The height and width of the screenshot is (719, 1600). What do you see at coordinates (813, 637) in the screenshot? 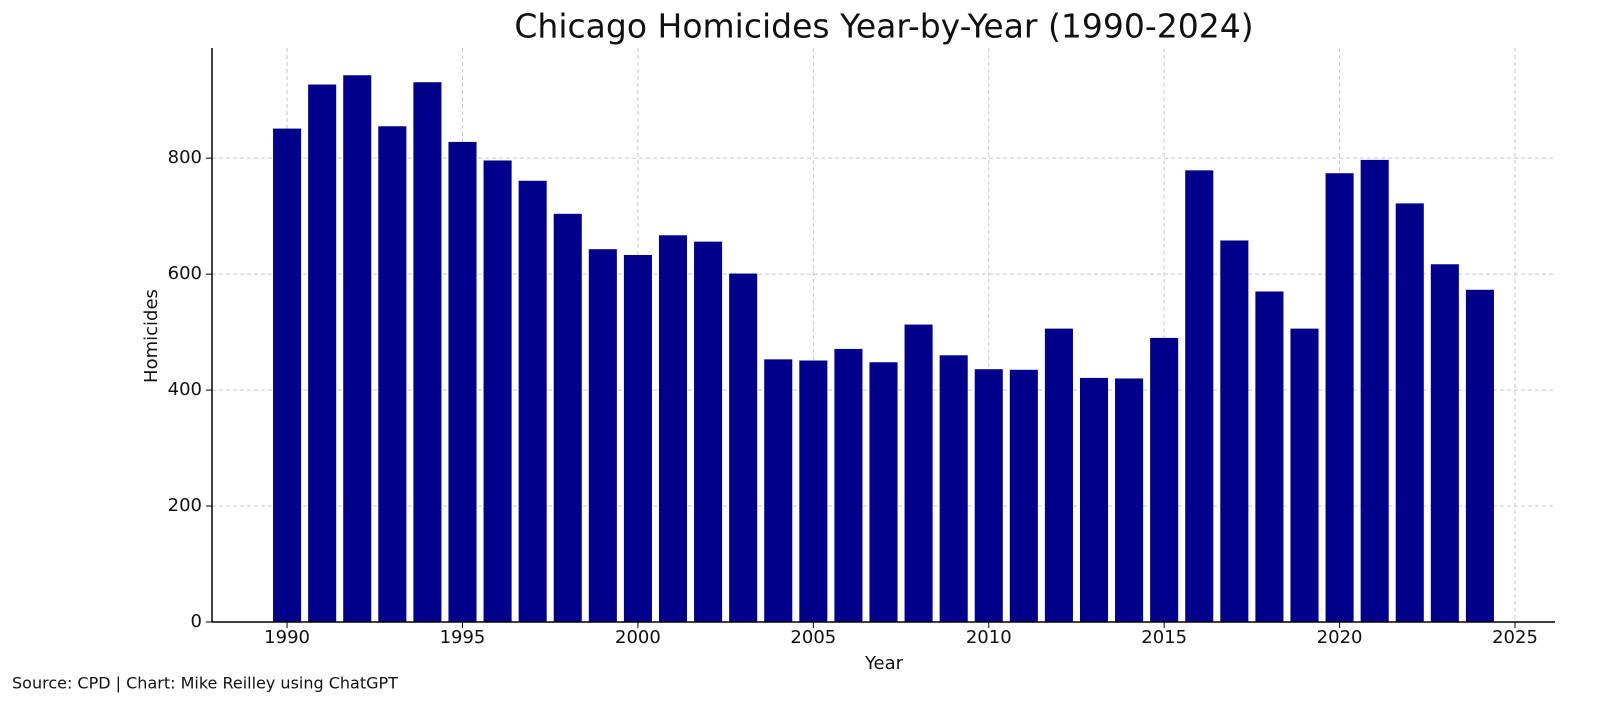
I see `x-tick-label: 2005` at bounding box center [813, 637].